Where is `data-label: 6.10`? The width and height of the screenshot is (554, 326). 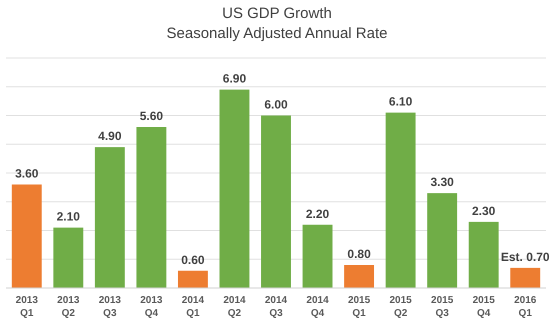 data-label: 6.10 is located at coordinates (400, 101).